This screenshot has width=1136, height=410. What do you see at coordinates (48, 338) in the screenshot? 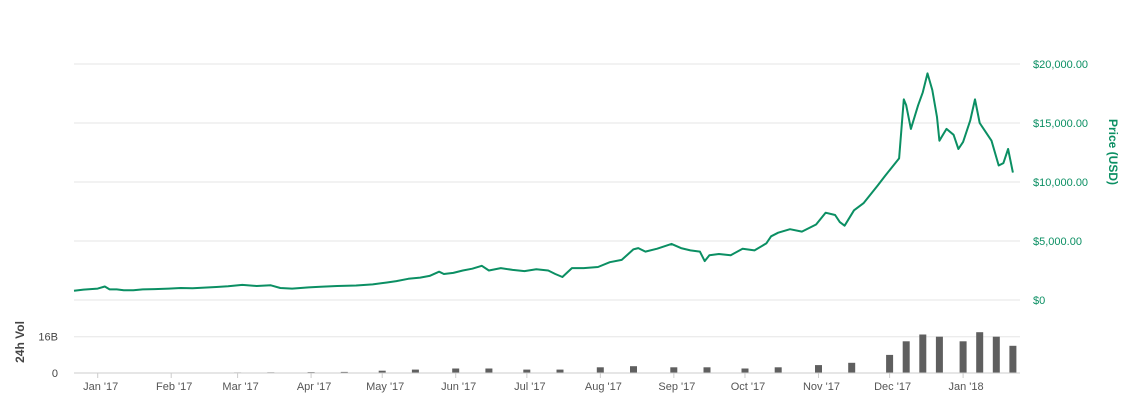
I see `volume-tick-label: 16B` at bounding box center [48, 338].